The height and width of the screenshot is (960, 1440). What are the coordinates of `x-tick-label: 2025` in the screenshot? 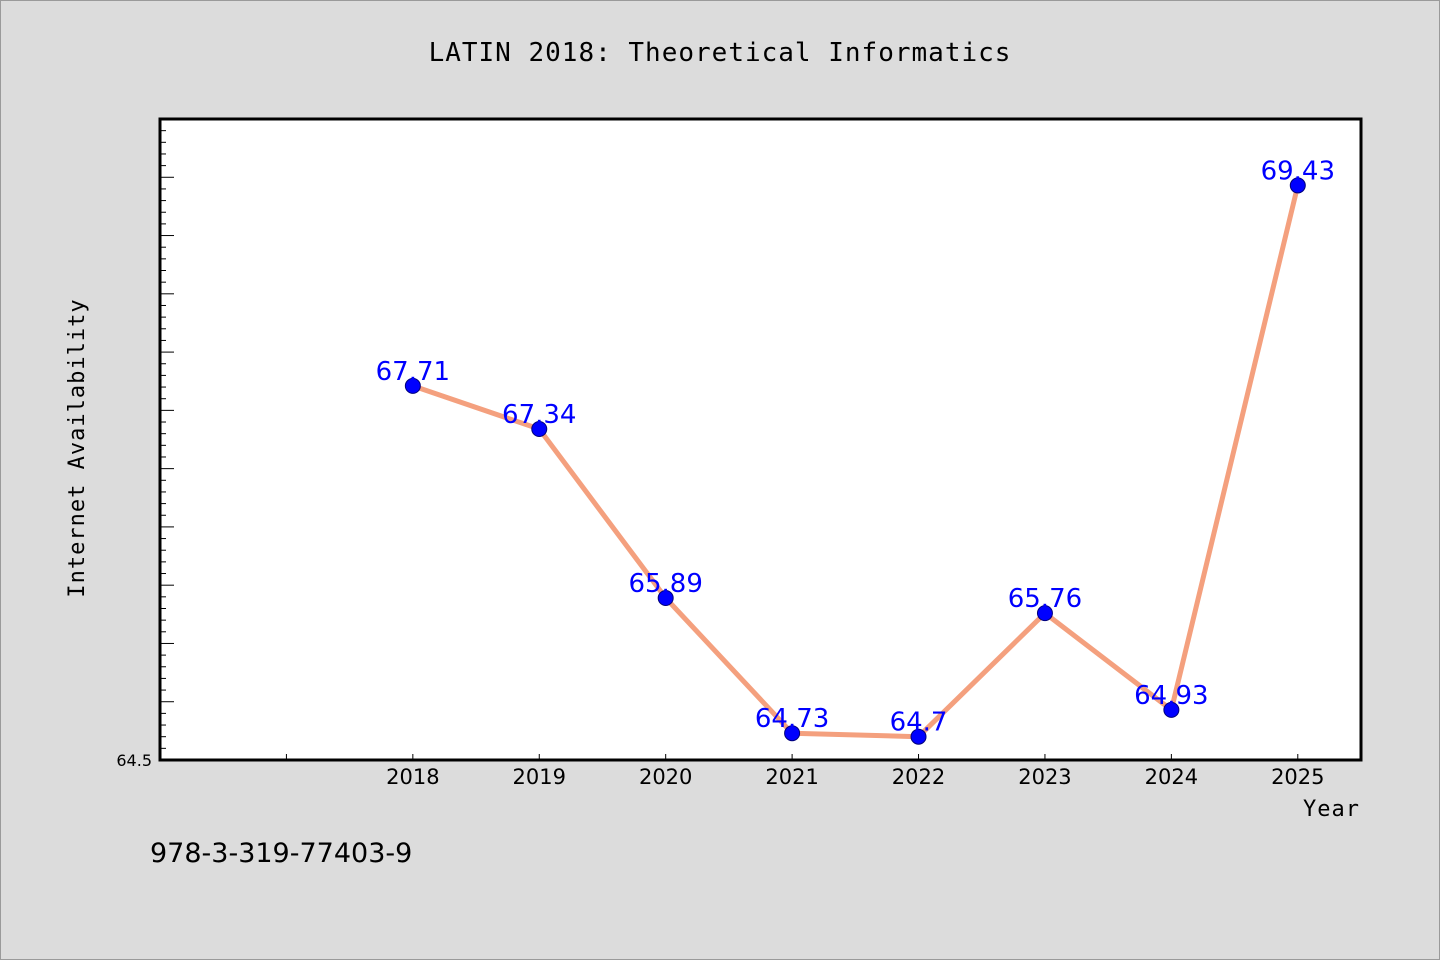 It's located at (1297, 777).